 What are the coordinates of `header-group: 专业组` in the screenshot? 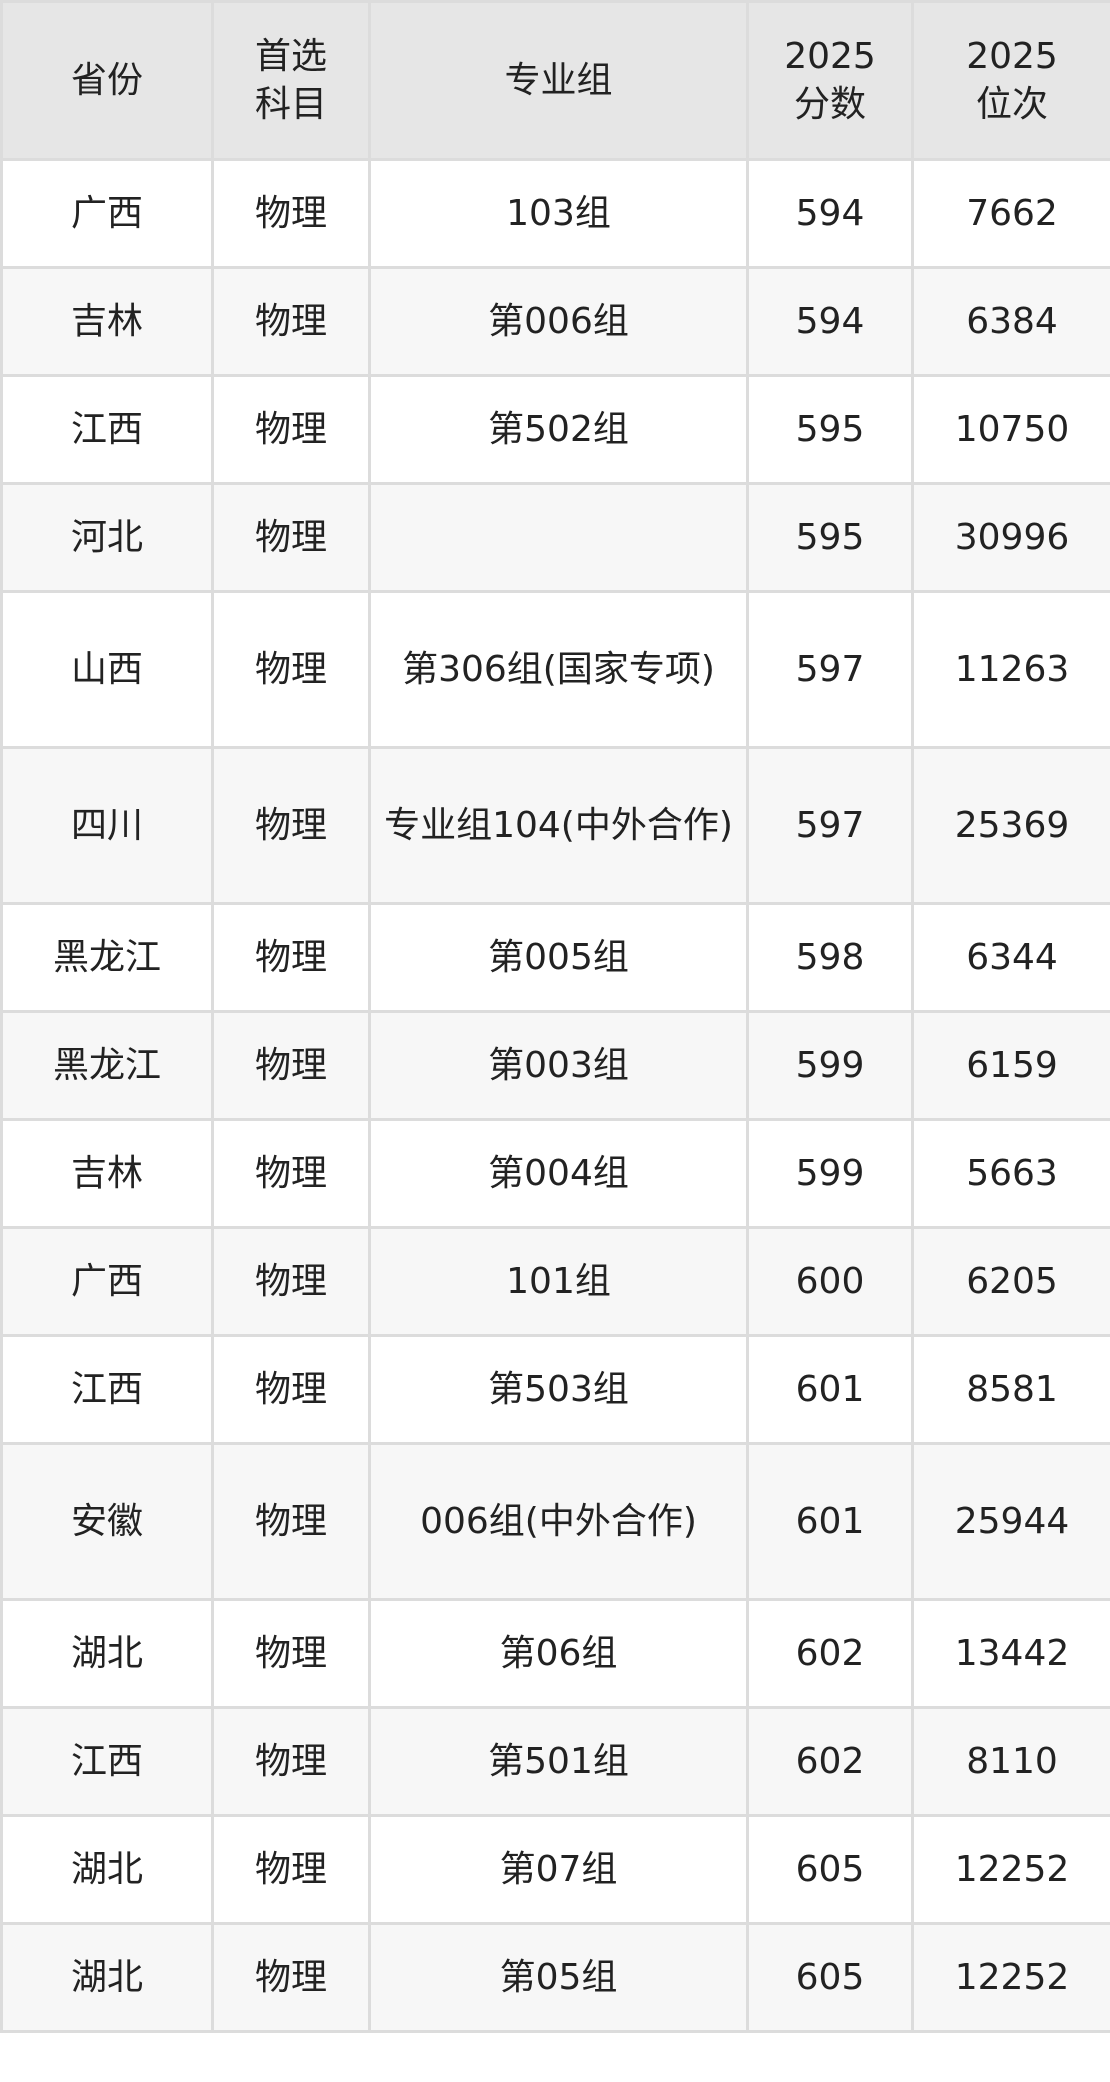 It's located at (558, 80).